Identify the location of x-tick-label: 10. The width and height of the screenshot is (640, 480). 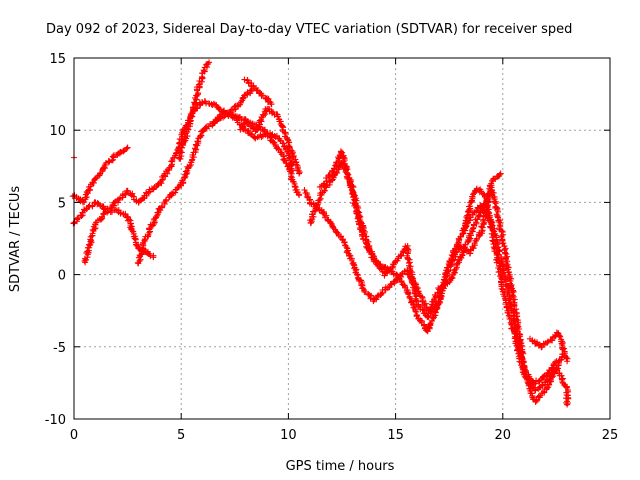
(288, 435).